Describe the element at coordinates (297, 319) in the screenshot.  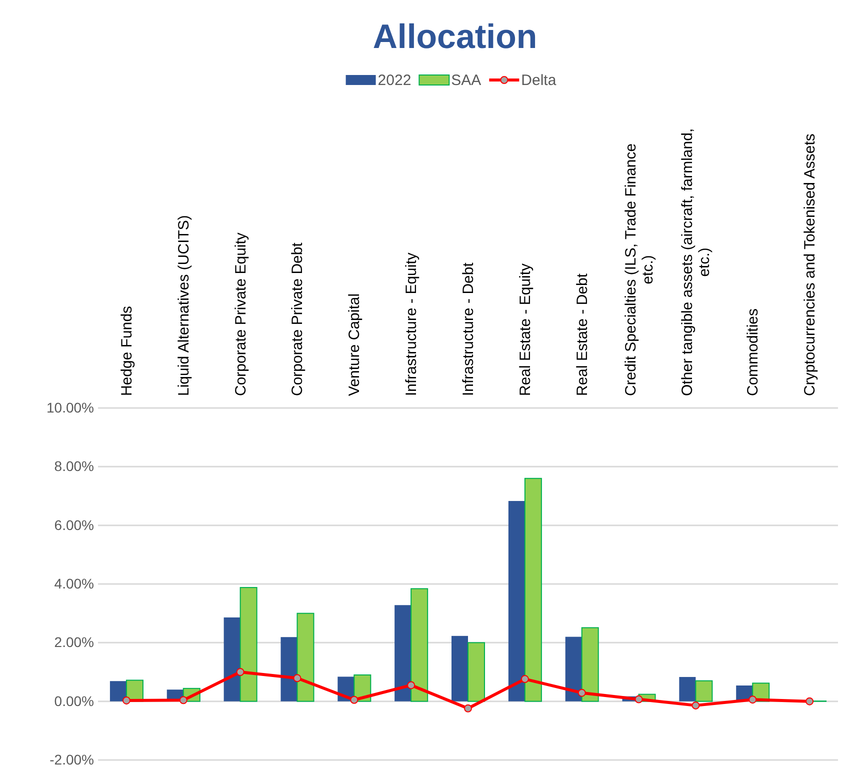
I see `x-tick-label: Corporate Private Debt` at that location.